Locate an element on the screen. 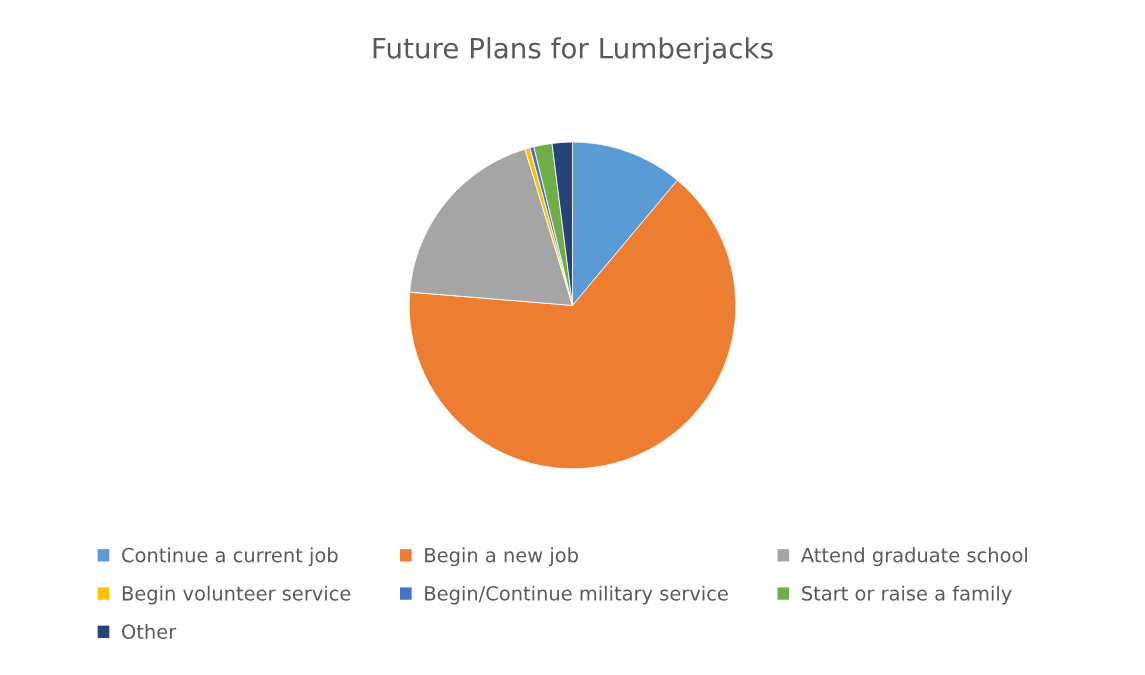 This screenshot has height=675, width=1145. legend-label: Begin/Continue military service is located at coordinates (576, 595).